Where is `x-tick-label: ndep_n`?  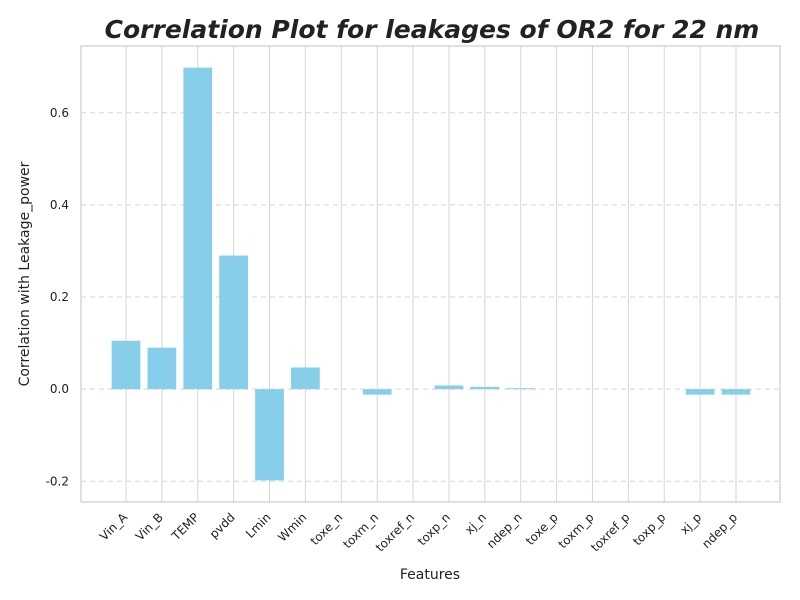 x-tick-label: ndep_n is located at coordinates (504, 530).